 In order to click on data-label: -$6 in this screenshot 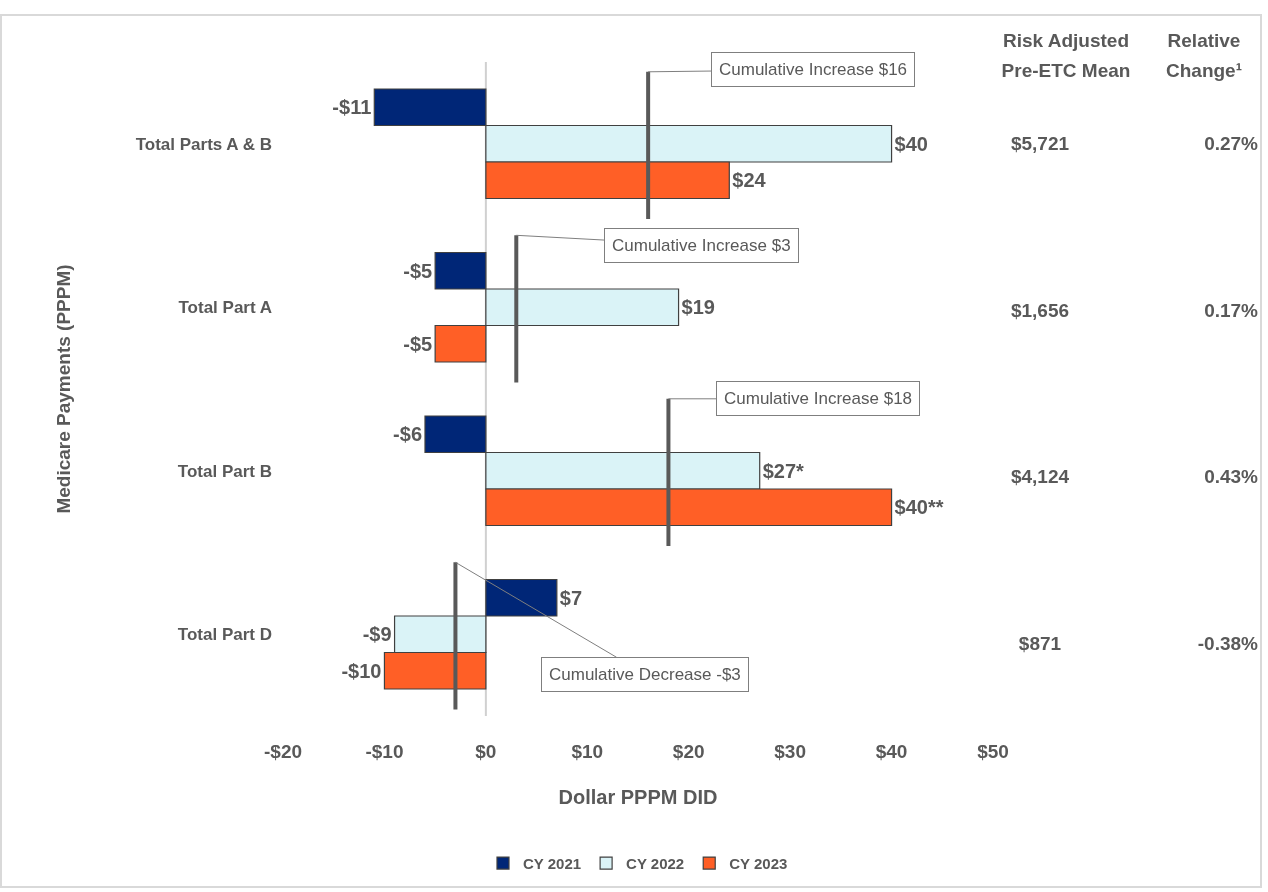, I will do `click(407, 434)`.